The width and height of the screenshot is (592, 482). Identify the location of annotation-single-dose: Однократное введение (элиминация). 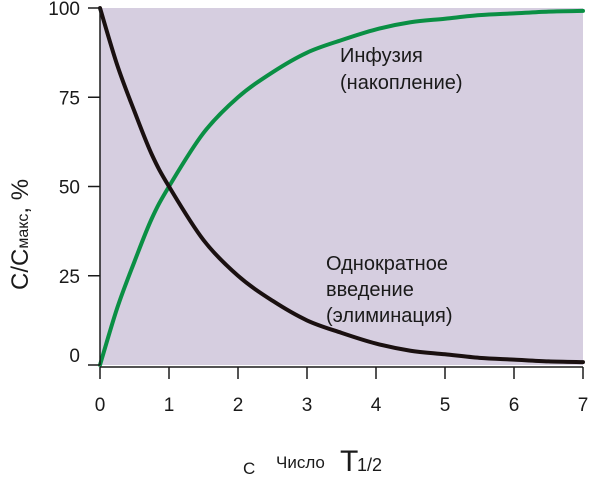
(390, 290).